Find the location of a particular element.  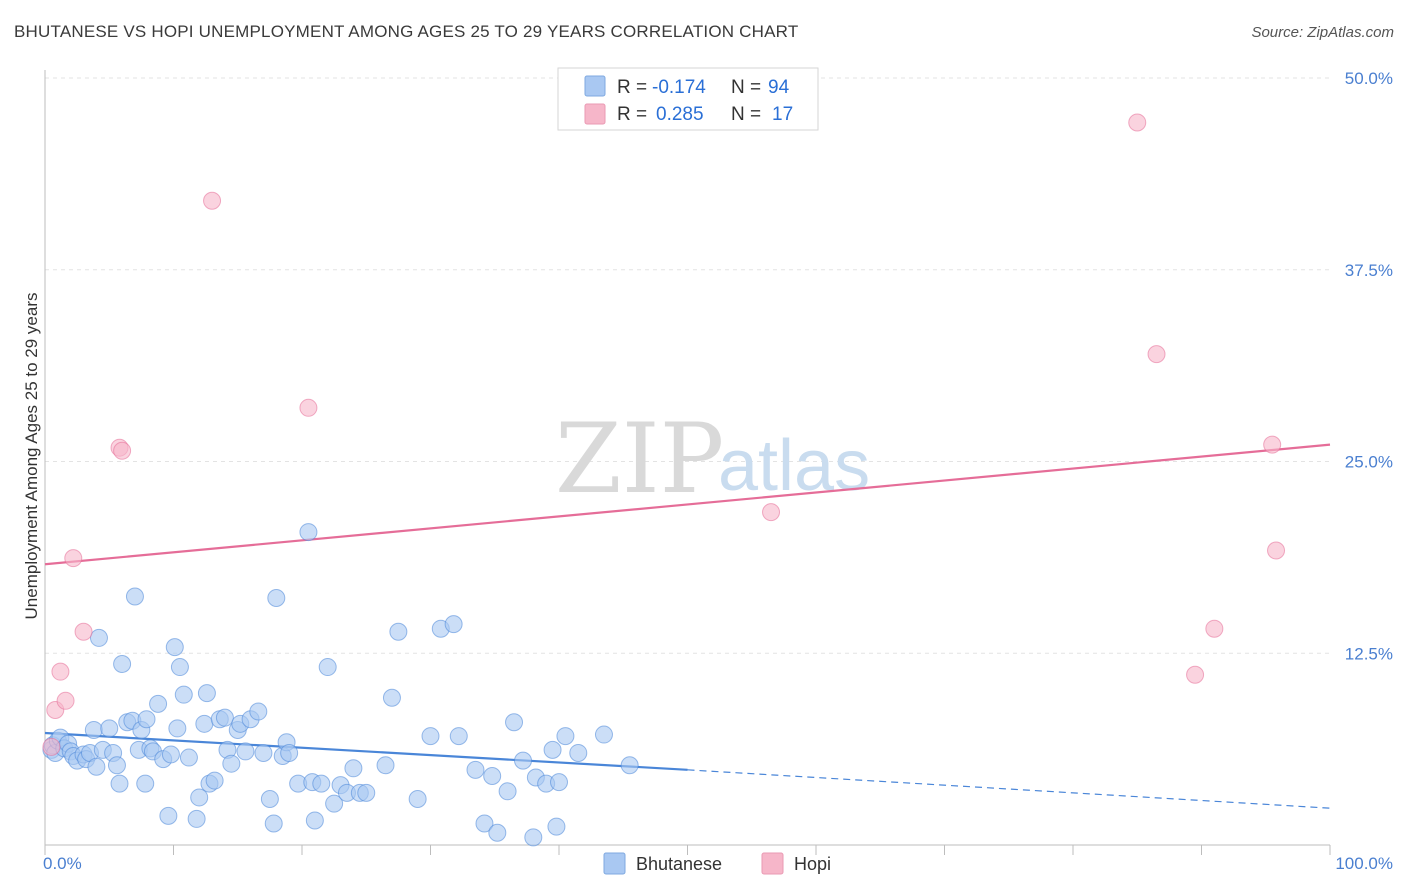

legend-n-label-2: N = is located at coordinates (746, 114).